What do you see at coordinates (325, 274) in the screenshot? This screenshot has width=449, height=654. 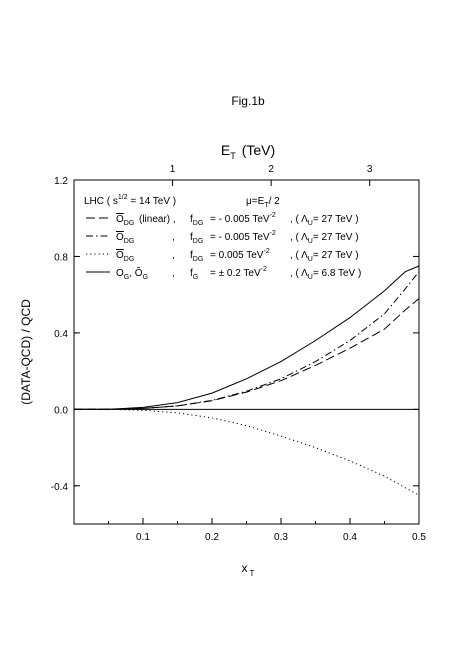 I see `legend-lambda: , ( ΛU= 6.8 TeV )` at bounding box center [325, 274].